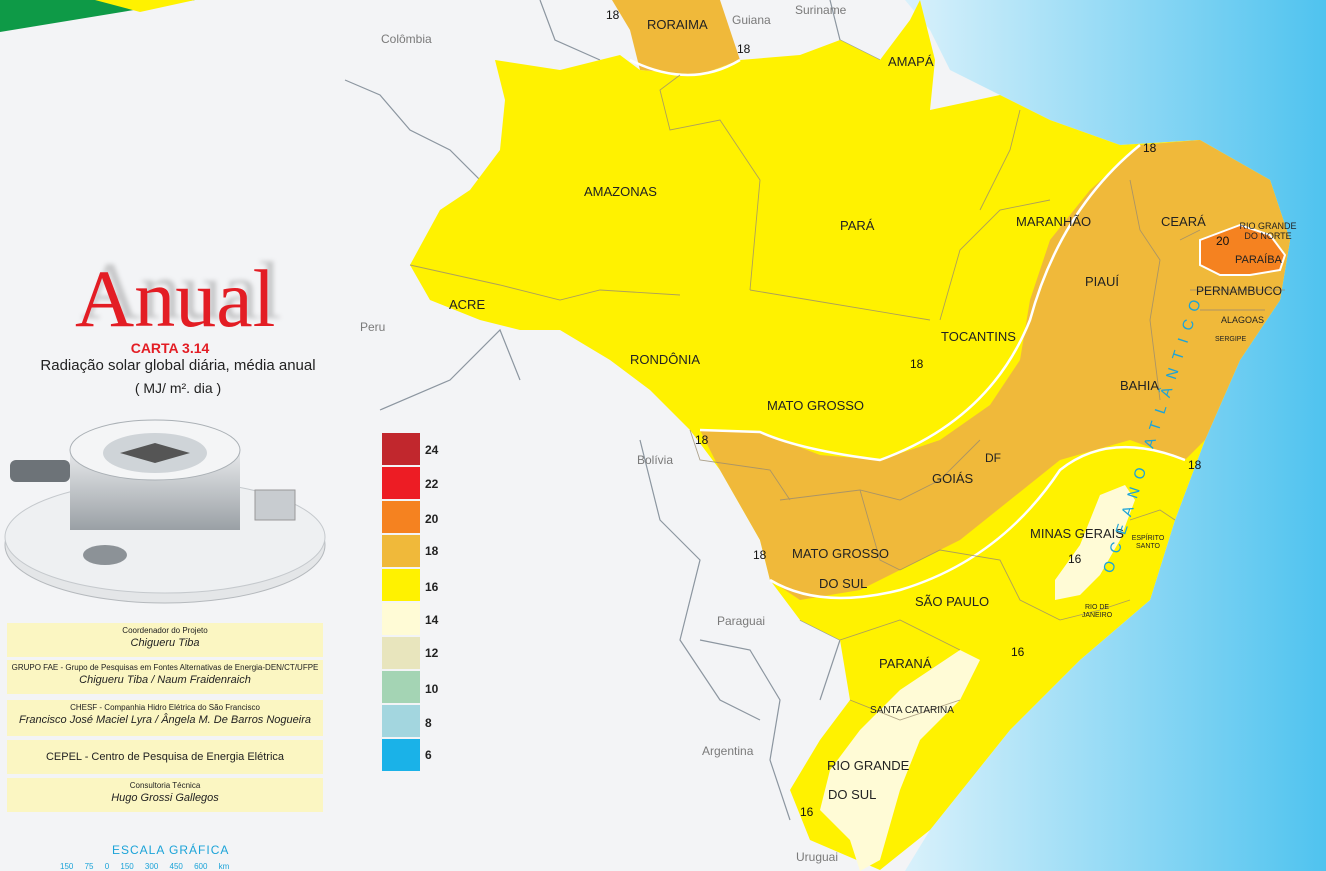 This screenshot has width=1326, height=871. I want to click on state-label-ms-1: MATO GROSSO, so click(841, 553).